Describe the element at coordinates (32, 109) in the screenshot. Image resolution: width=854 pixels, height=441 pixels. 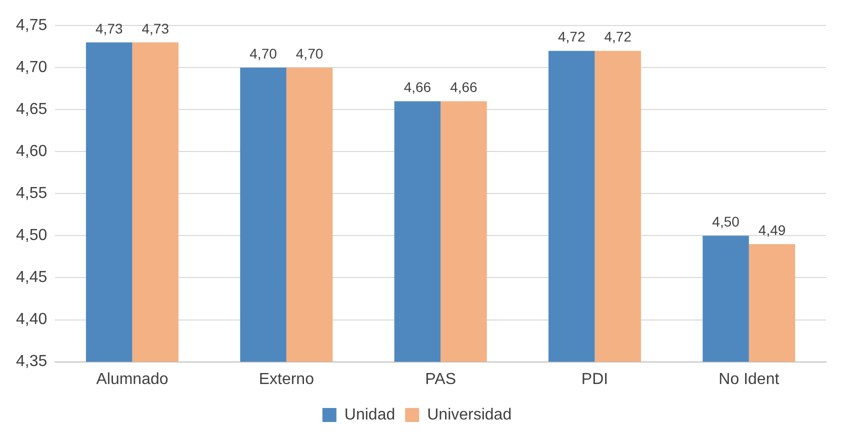
I see `y-tick-label: 4,65` at that location.